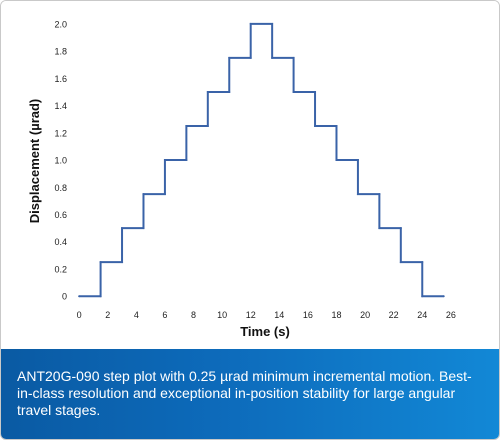  I want to click on y-tick-label: 1.4, so click(60, 106).